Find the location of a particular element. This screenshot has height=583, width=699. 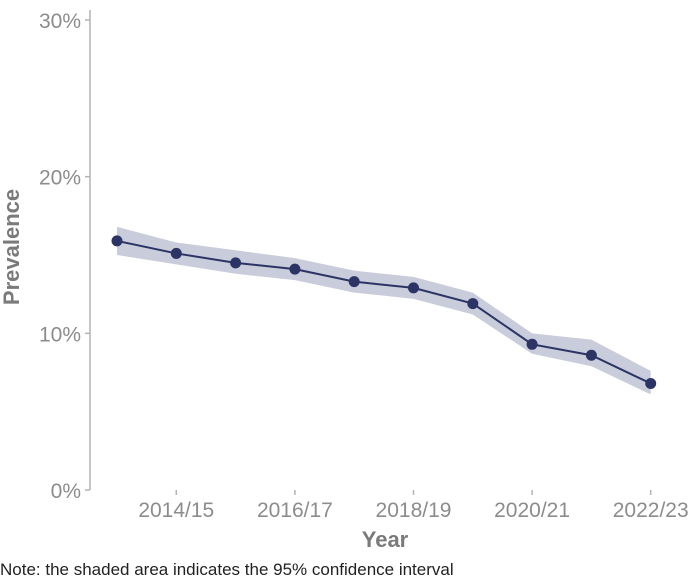

x-tick-label: 2022/23 is located at coordinates (651, 510).